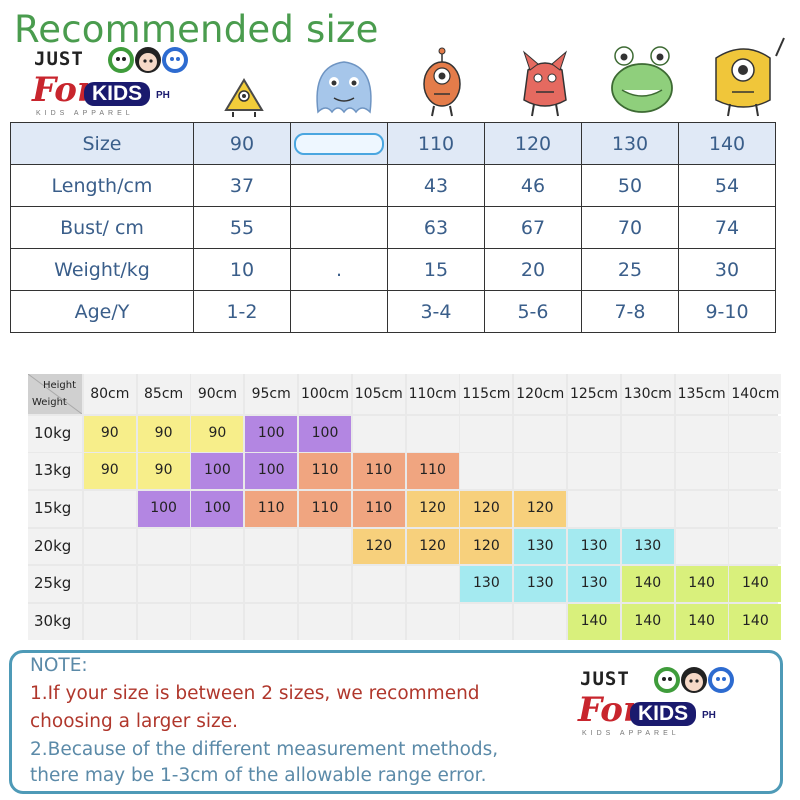 The width and height of the screenshot is (800, 800). I want to click on weight-header-cell: 20kg, so click(55, 546).